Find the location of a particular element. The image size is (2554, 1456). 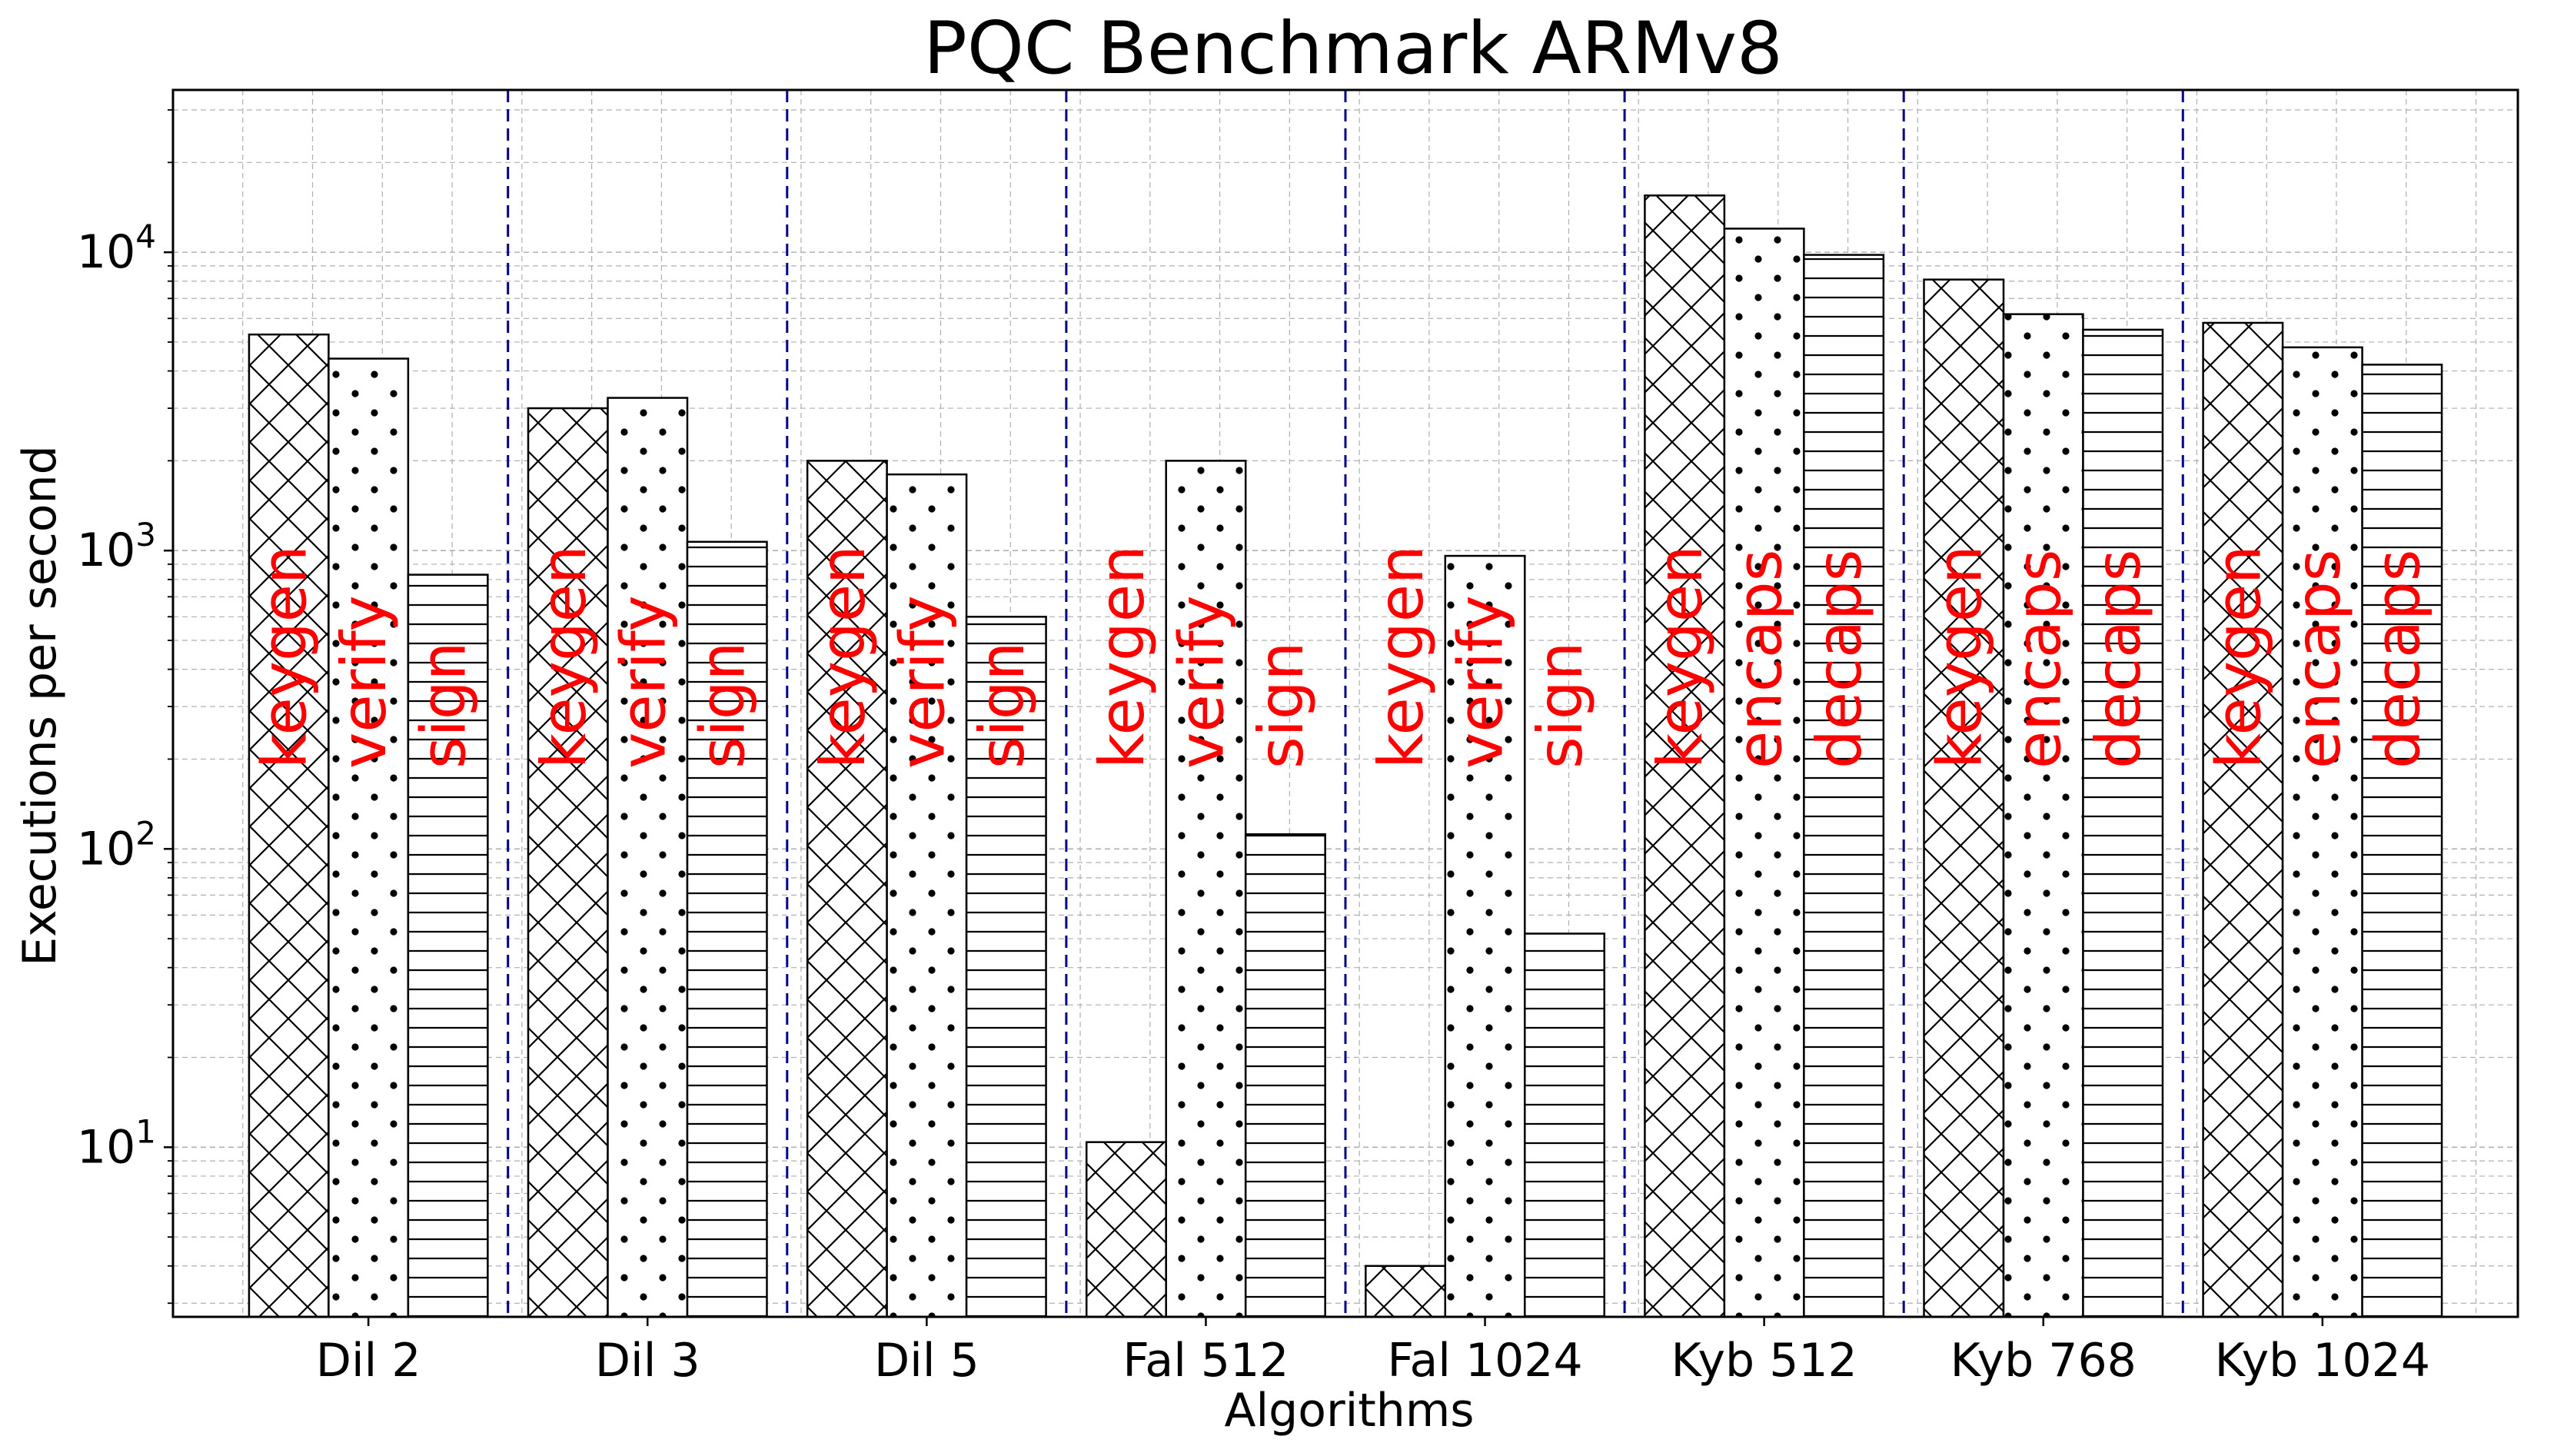

x-tick-label: Kyb 512 is located at coordinates (1764, 1361).